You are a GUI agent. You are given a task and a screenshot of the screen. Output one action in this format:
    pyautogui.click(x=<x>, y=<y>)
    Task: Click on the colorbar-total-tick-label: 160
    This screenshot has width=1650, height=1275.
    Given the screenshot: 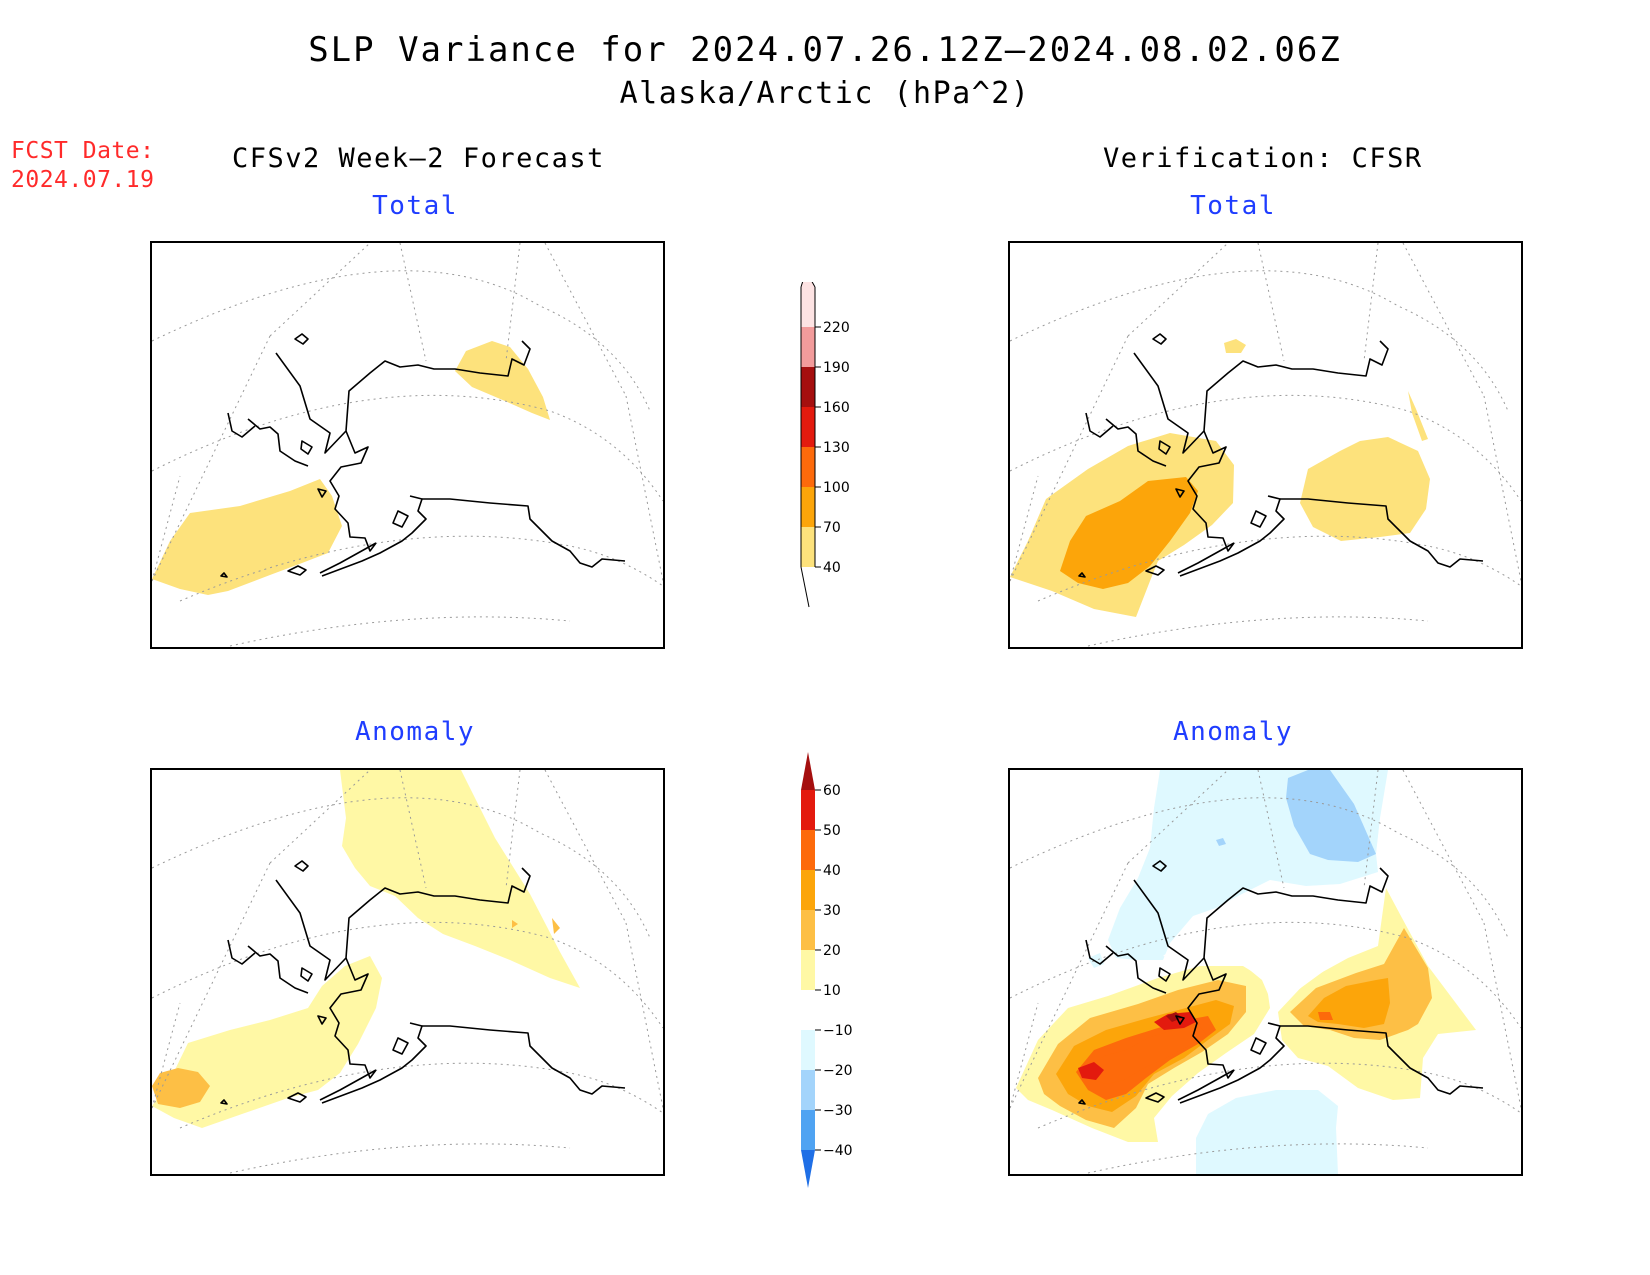 What is the action you would take?
    pyautogui.click(x=836, y=408)
    